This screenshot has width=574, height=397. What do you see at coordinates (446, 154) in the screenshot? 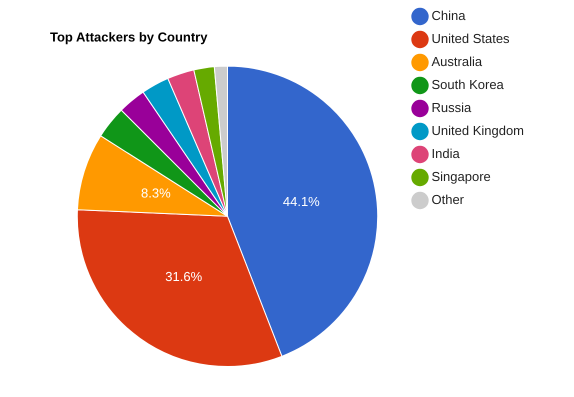
I see `legend-label: India` at bounding box center [446, 154].